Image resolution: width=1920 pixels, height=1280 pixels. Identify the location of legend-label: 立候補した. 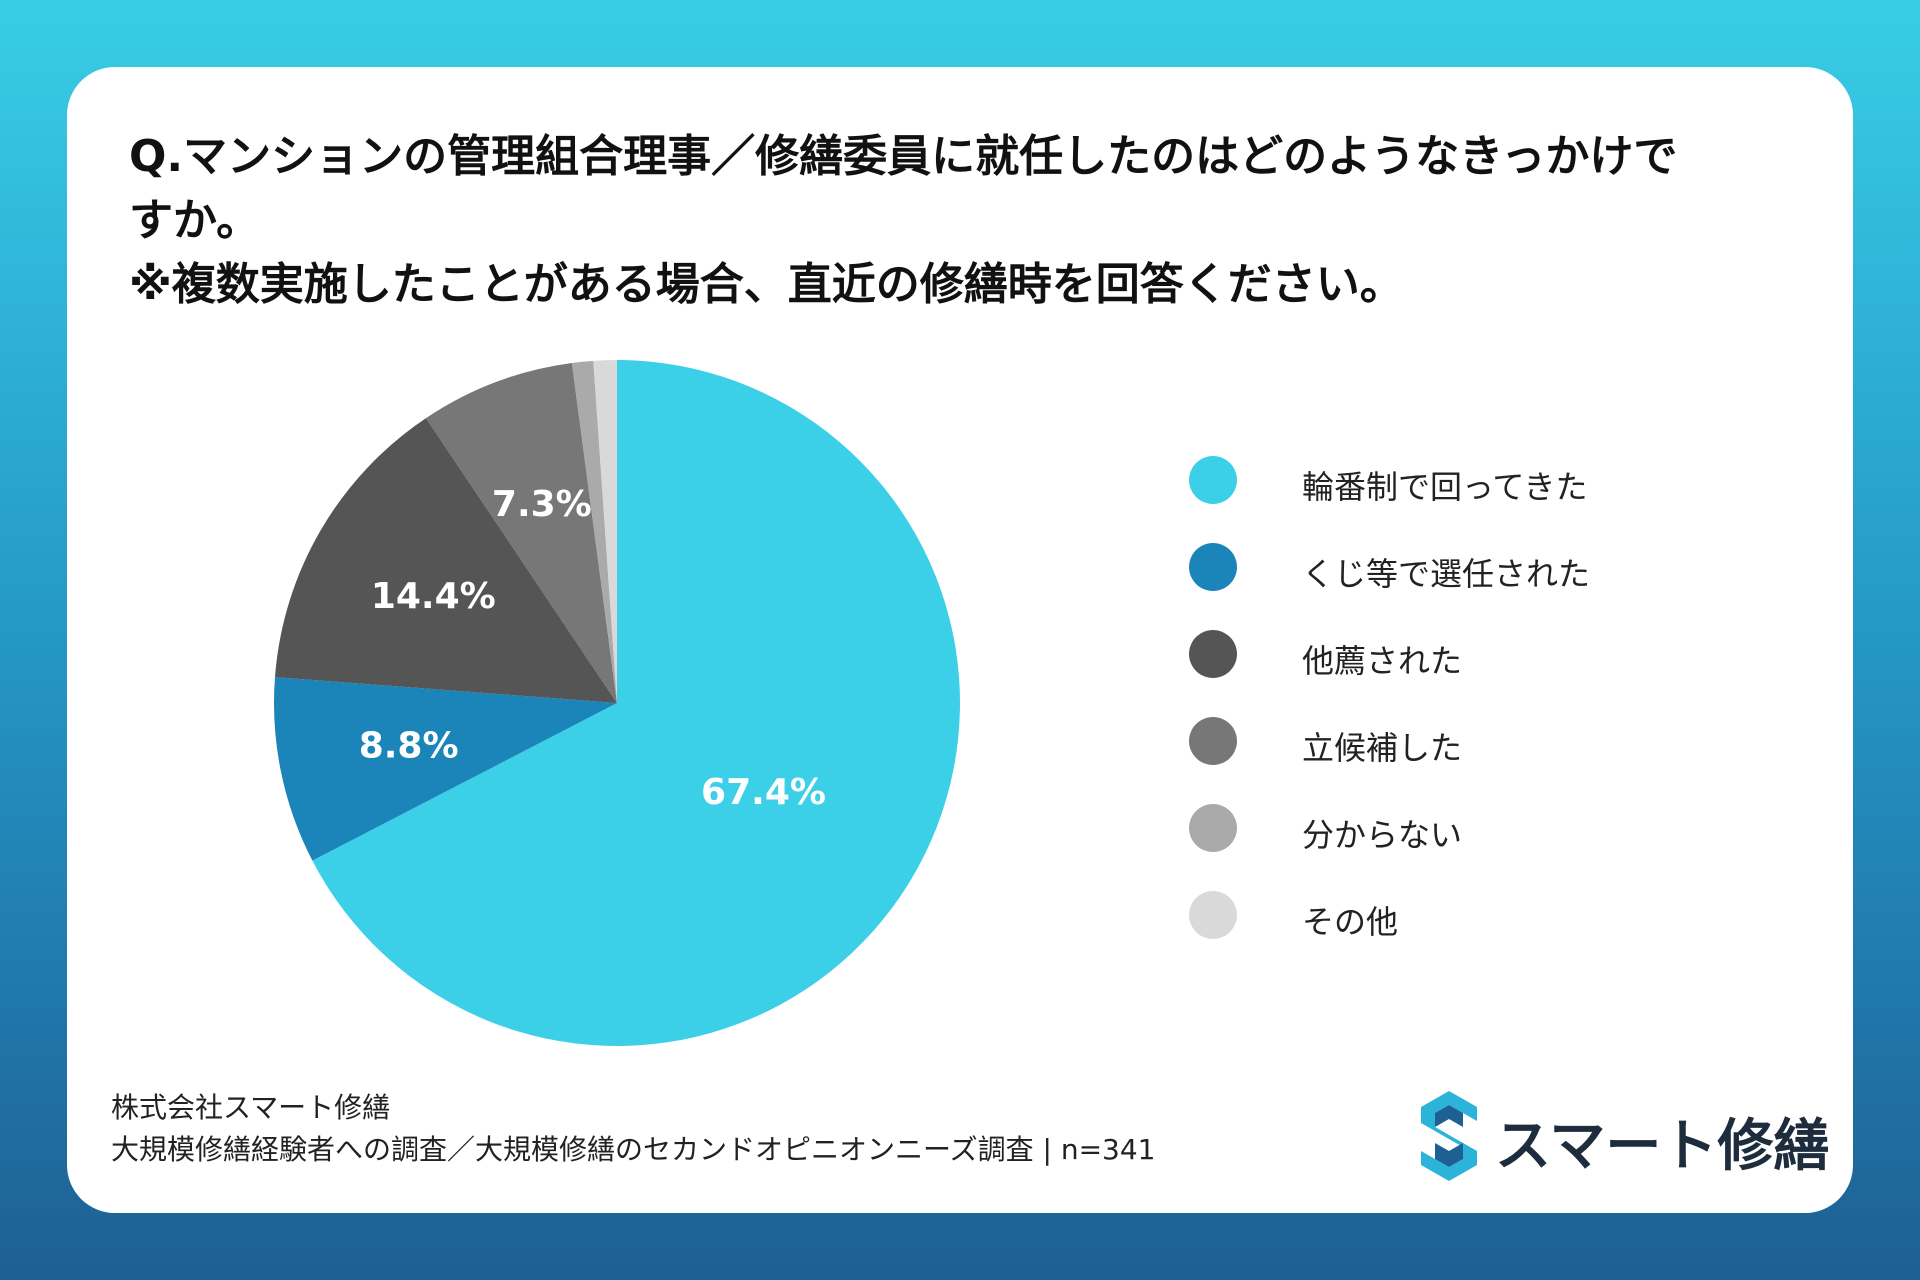
(1382, 748).